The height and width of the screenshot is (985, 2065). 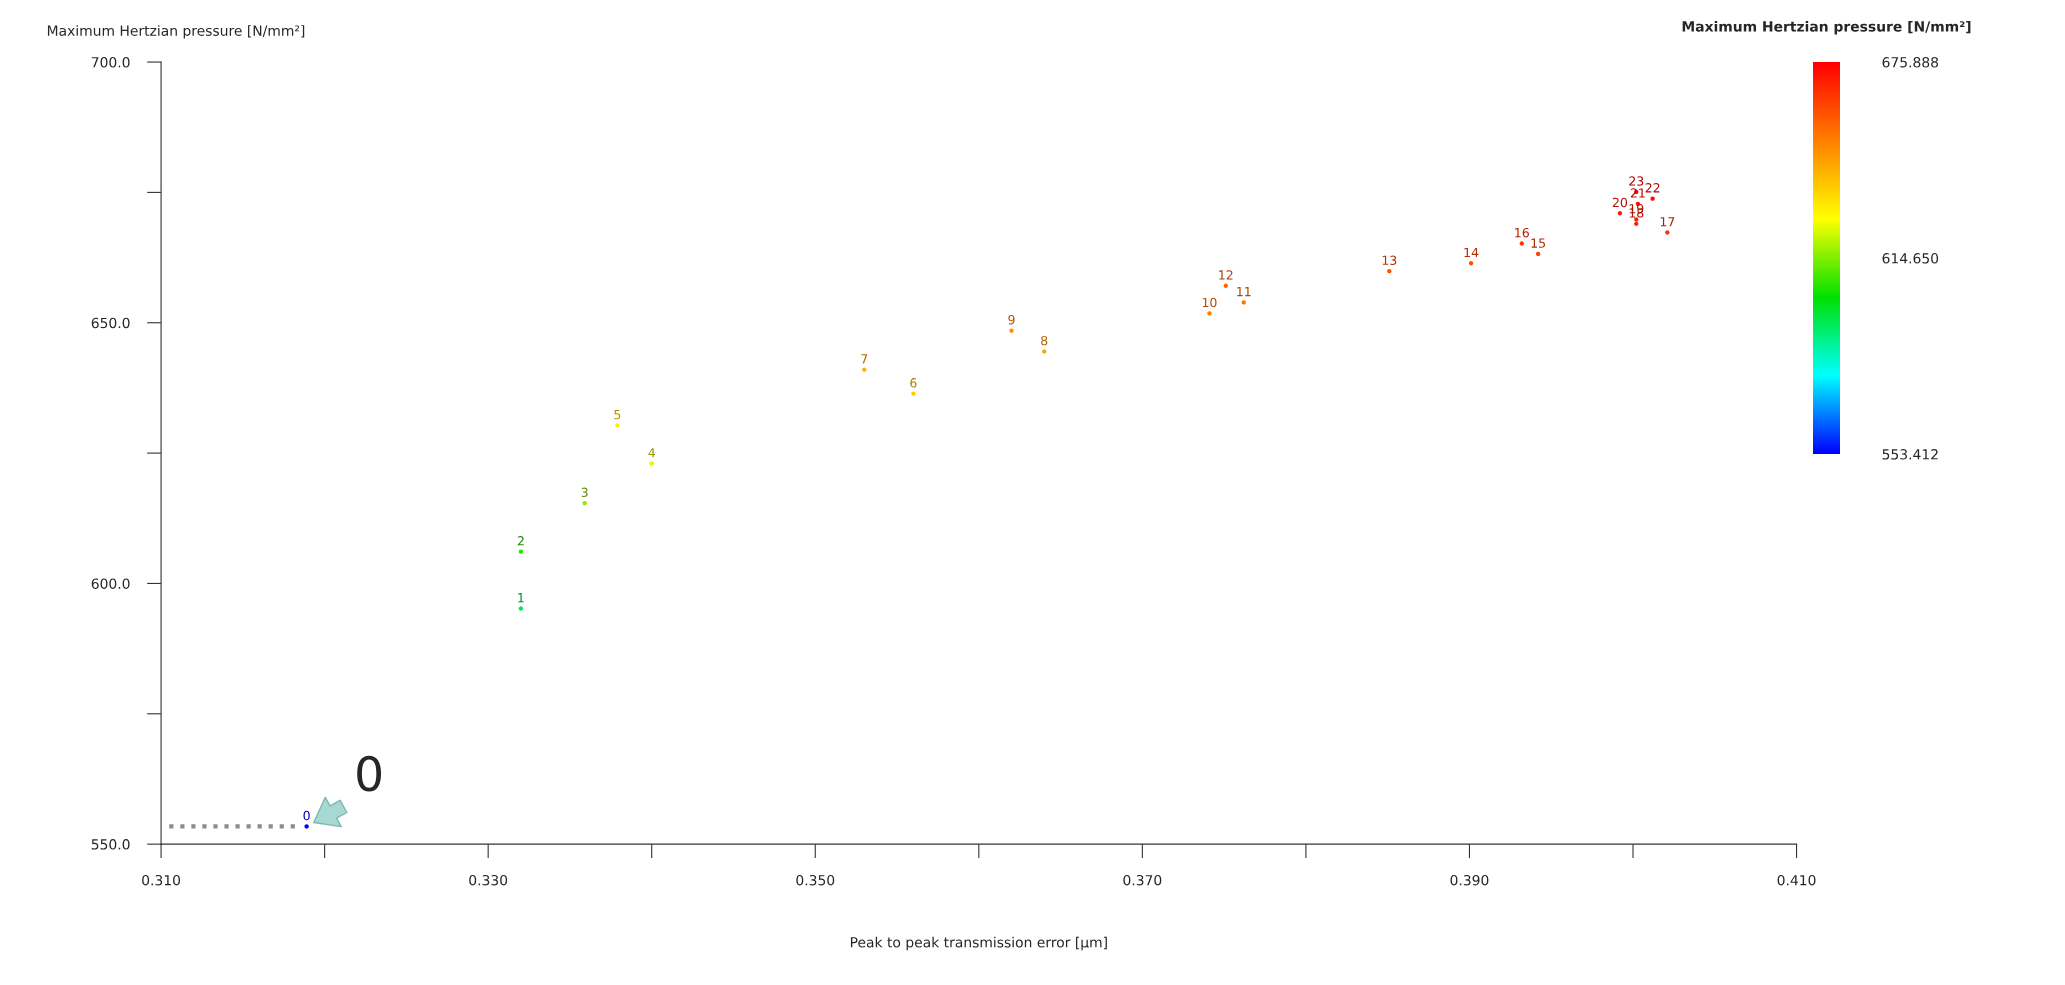 I want to click on annotation: 2, so click(x=520, y=541).